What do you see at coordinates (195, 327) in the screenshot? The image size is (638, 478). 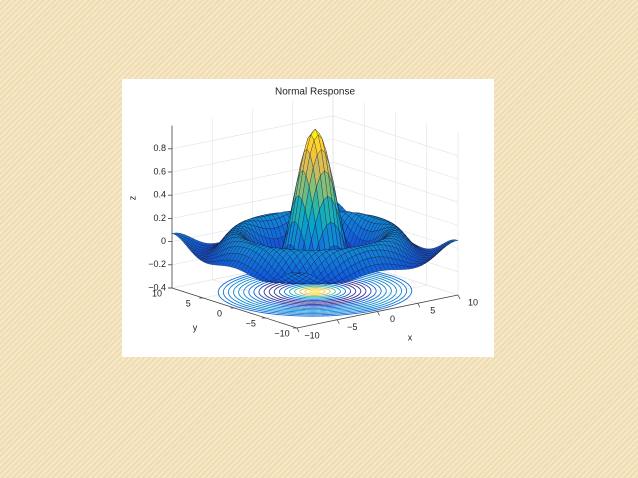 I see `y-axis-label: y` at bounding box center [195, 327].